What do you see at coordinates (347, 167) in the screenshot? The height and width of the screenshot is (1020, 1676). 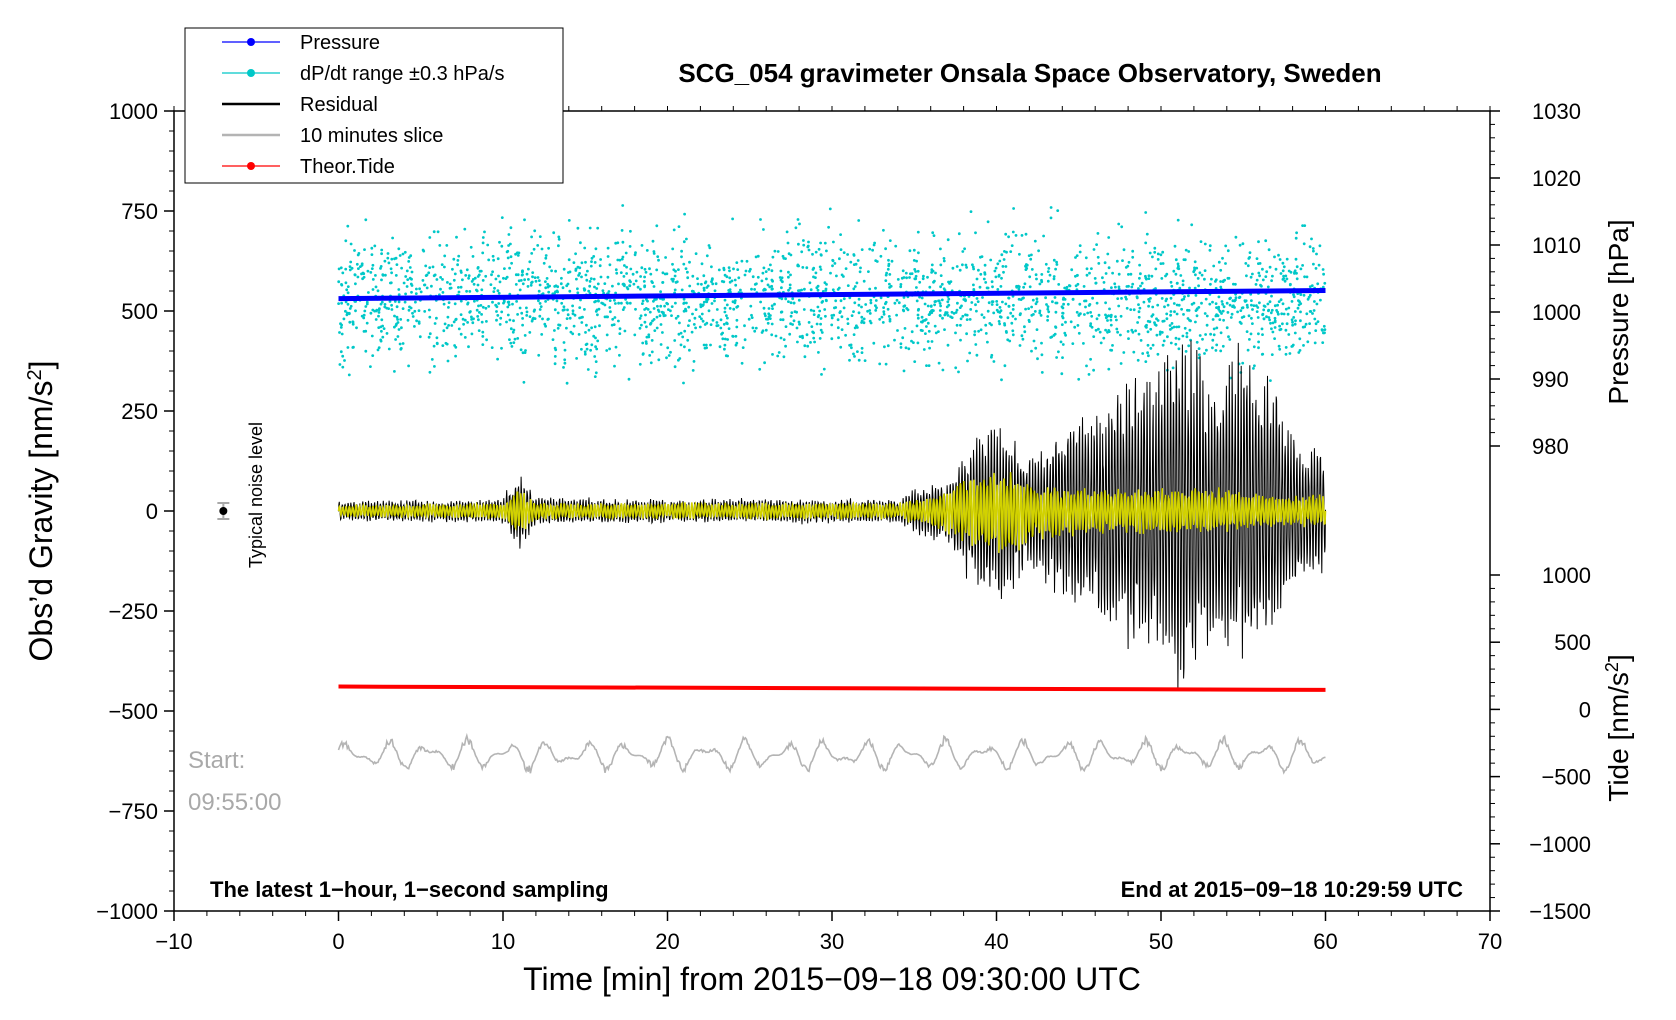 I see `legend-label: Theor.Tide` at bounding box center [347, 167].